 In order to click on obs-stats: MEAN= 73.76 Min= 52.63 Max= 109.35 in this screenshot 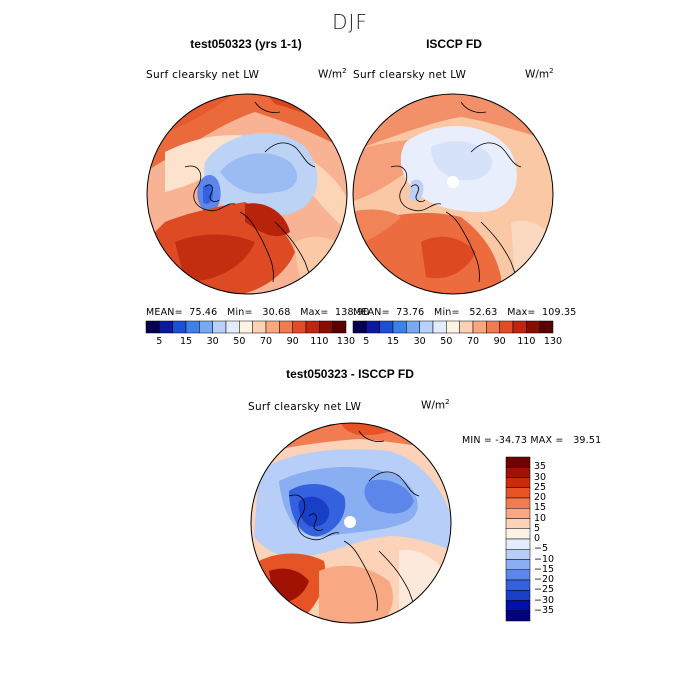, I will do `click(465, 312)`.